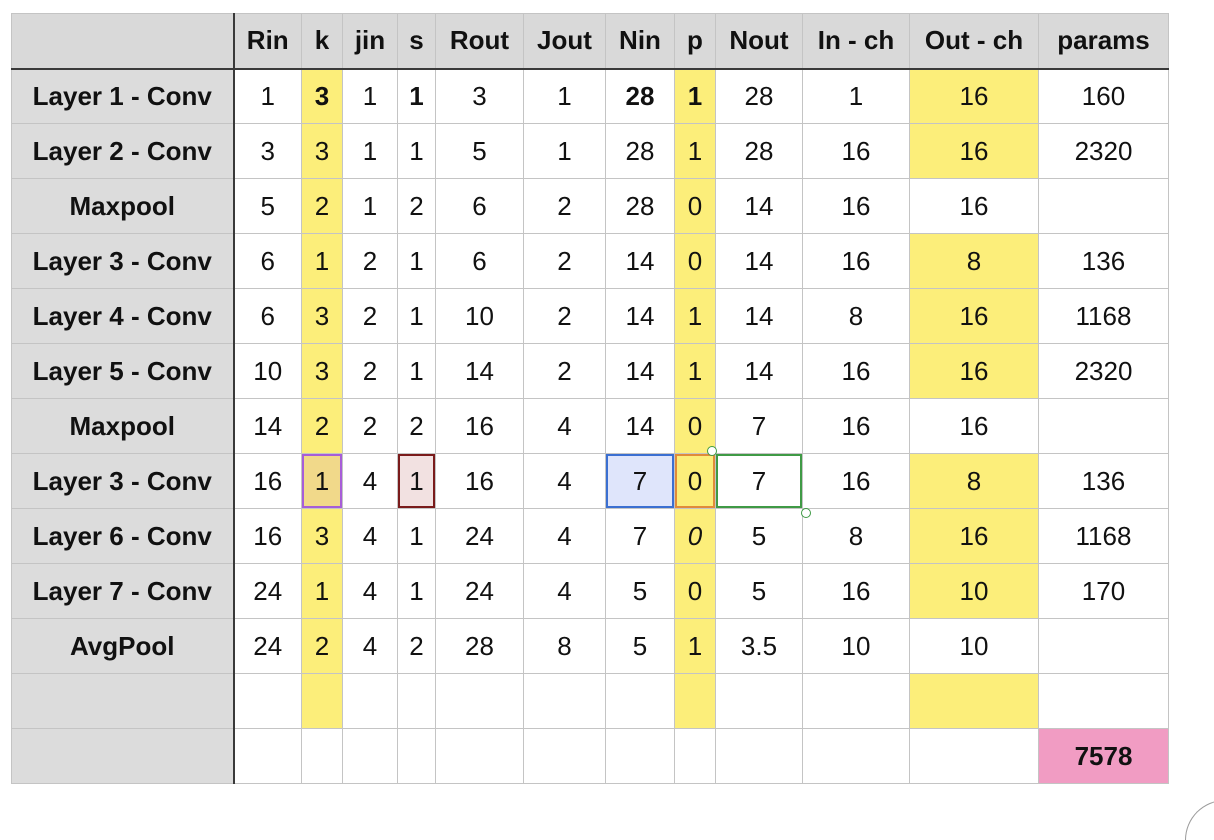  I want to click on row-header: Layer 2 - Conv, so click(123, 151).